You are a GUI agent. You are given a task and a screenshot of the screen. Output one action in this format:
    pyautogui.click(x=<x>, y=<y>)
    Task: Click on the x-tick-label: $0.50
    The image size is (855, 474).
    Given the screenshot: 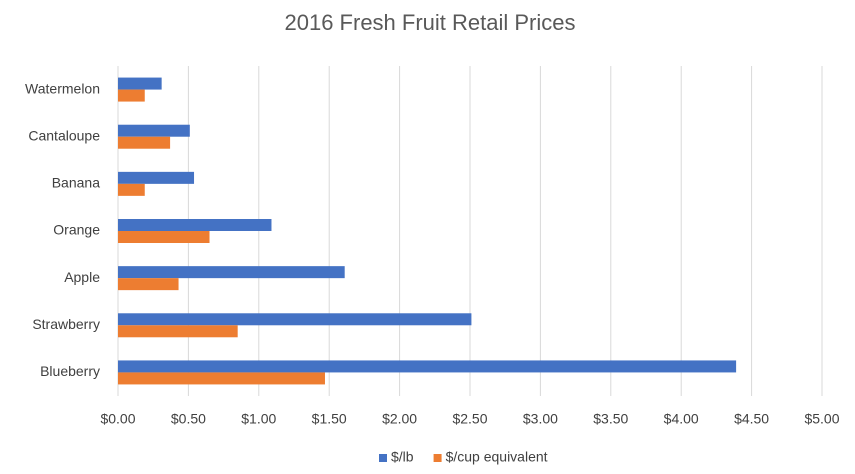 What is the action you would take?
    pyautogui.click(x=188, y=419)
    